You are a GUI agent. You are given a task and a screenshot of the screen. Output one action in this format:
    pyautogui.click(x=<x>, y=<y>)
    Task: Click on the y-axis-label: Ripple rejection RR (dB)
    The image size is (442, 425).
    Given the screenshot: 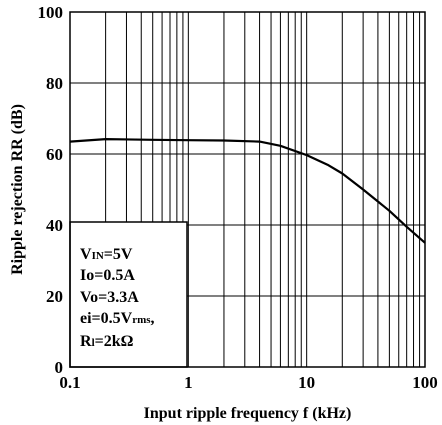 What is the action you would take?
    pyautogui.click(x=17, y=189)
    